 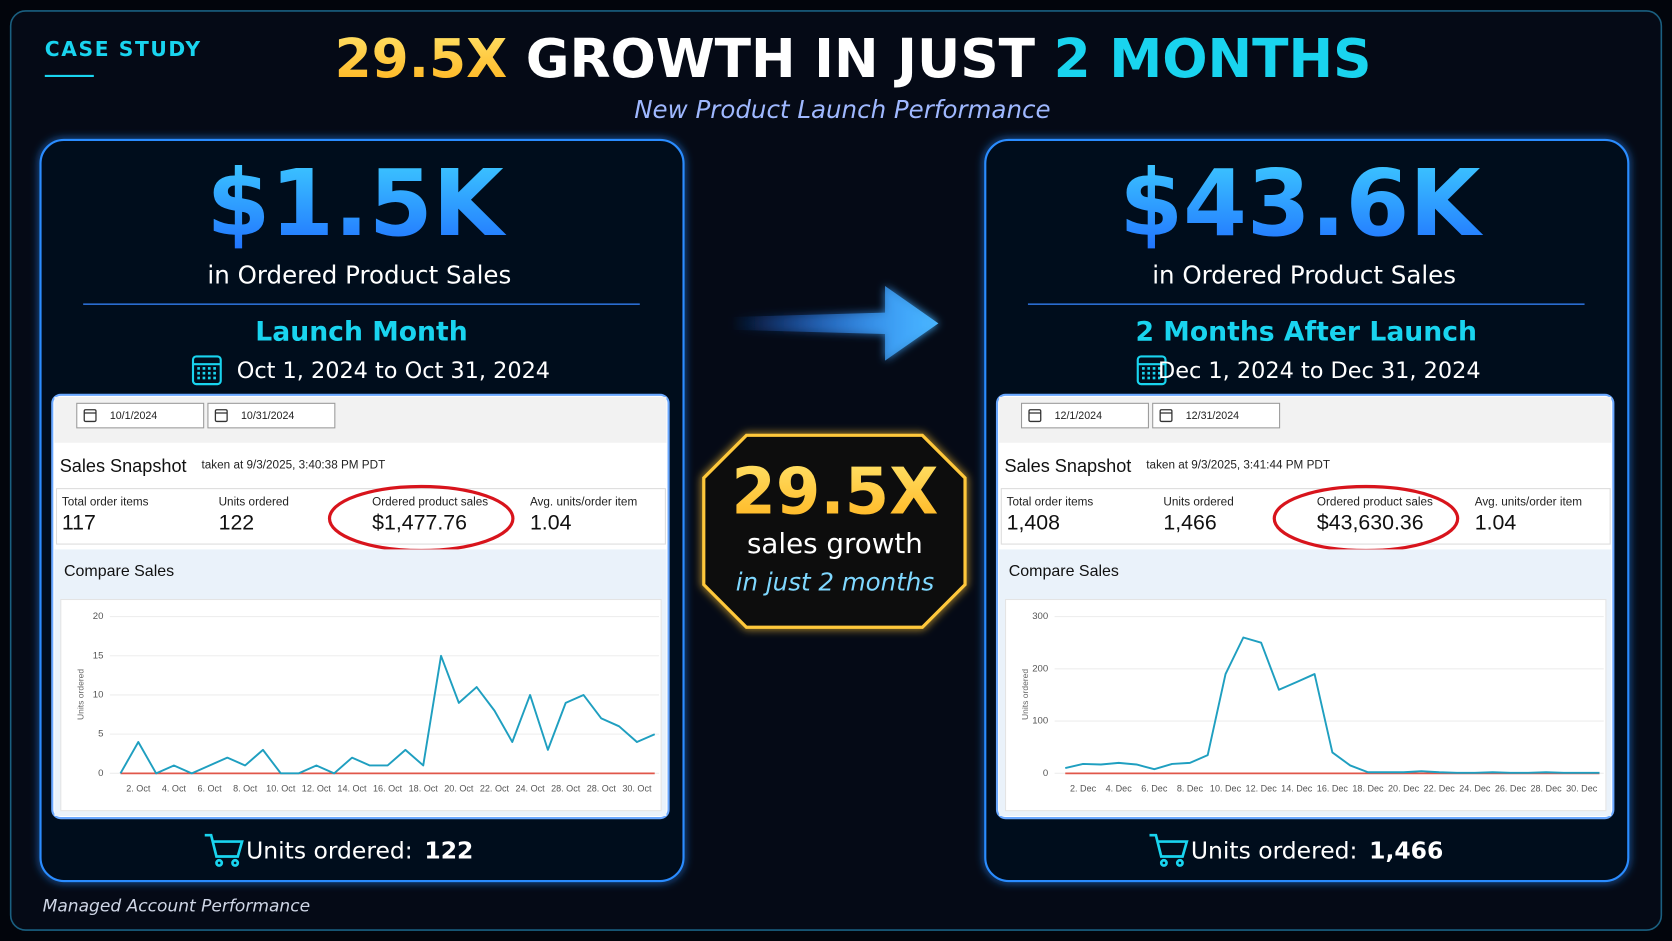 What do you see at coordinates (1119, 789) in the screenshot?
I see `x-tick-label: 4. Dec` at bounding box center [1119, 789].